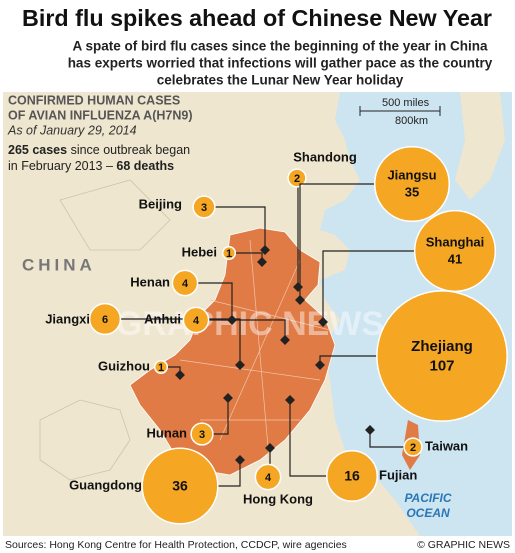  What do you see at coordinates (455, 242) in the screenshot?
I see `region-name: Shanghai` at bounding box center [455, 242].